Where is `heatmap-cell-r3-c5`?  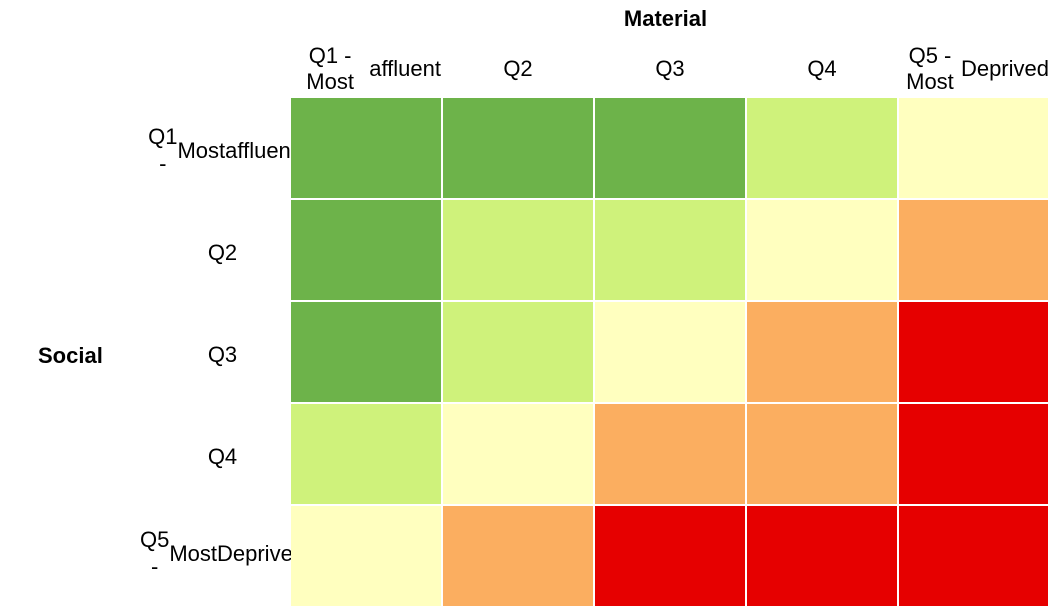 heatmap-cell-r3-c5 is located at coordinates (973, 352).